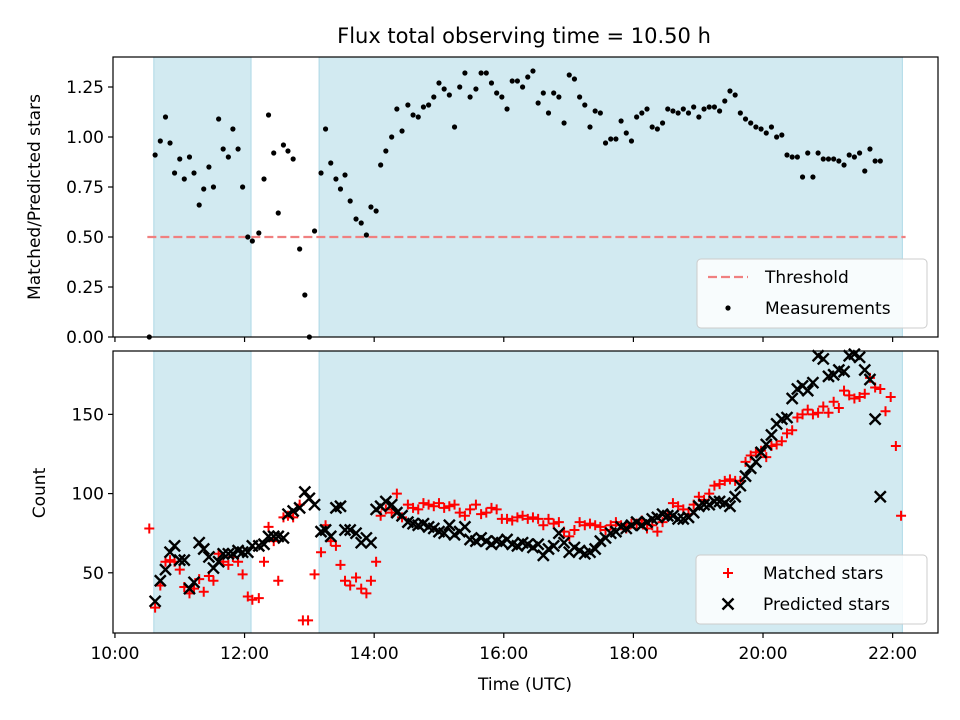 This screenshot has width=960, height=720. What do you see at coordinates (728, 308) in the screenshot?
I see `legend-measurements-swatch` at bounding box center [728, 308].